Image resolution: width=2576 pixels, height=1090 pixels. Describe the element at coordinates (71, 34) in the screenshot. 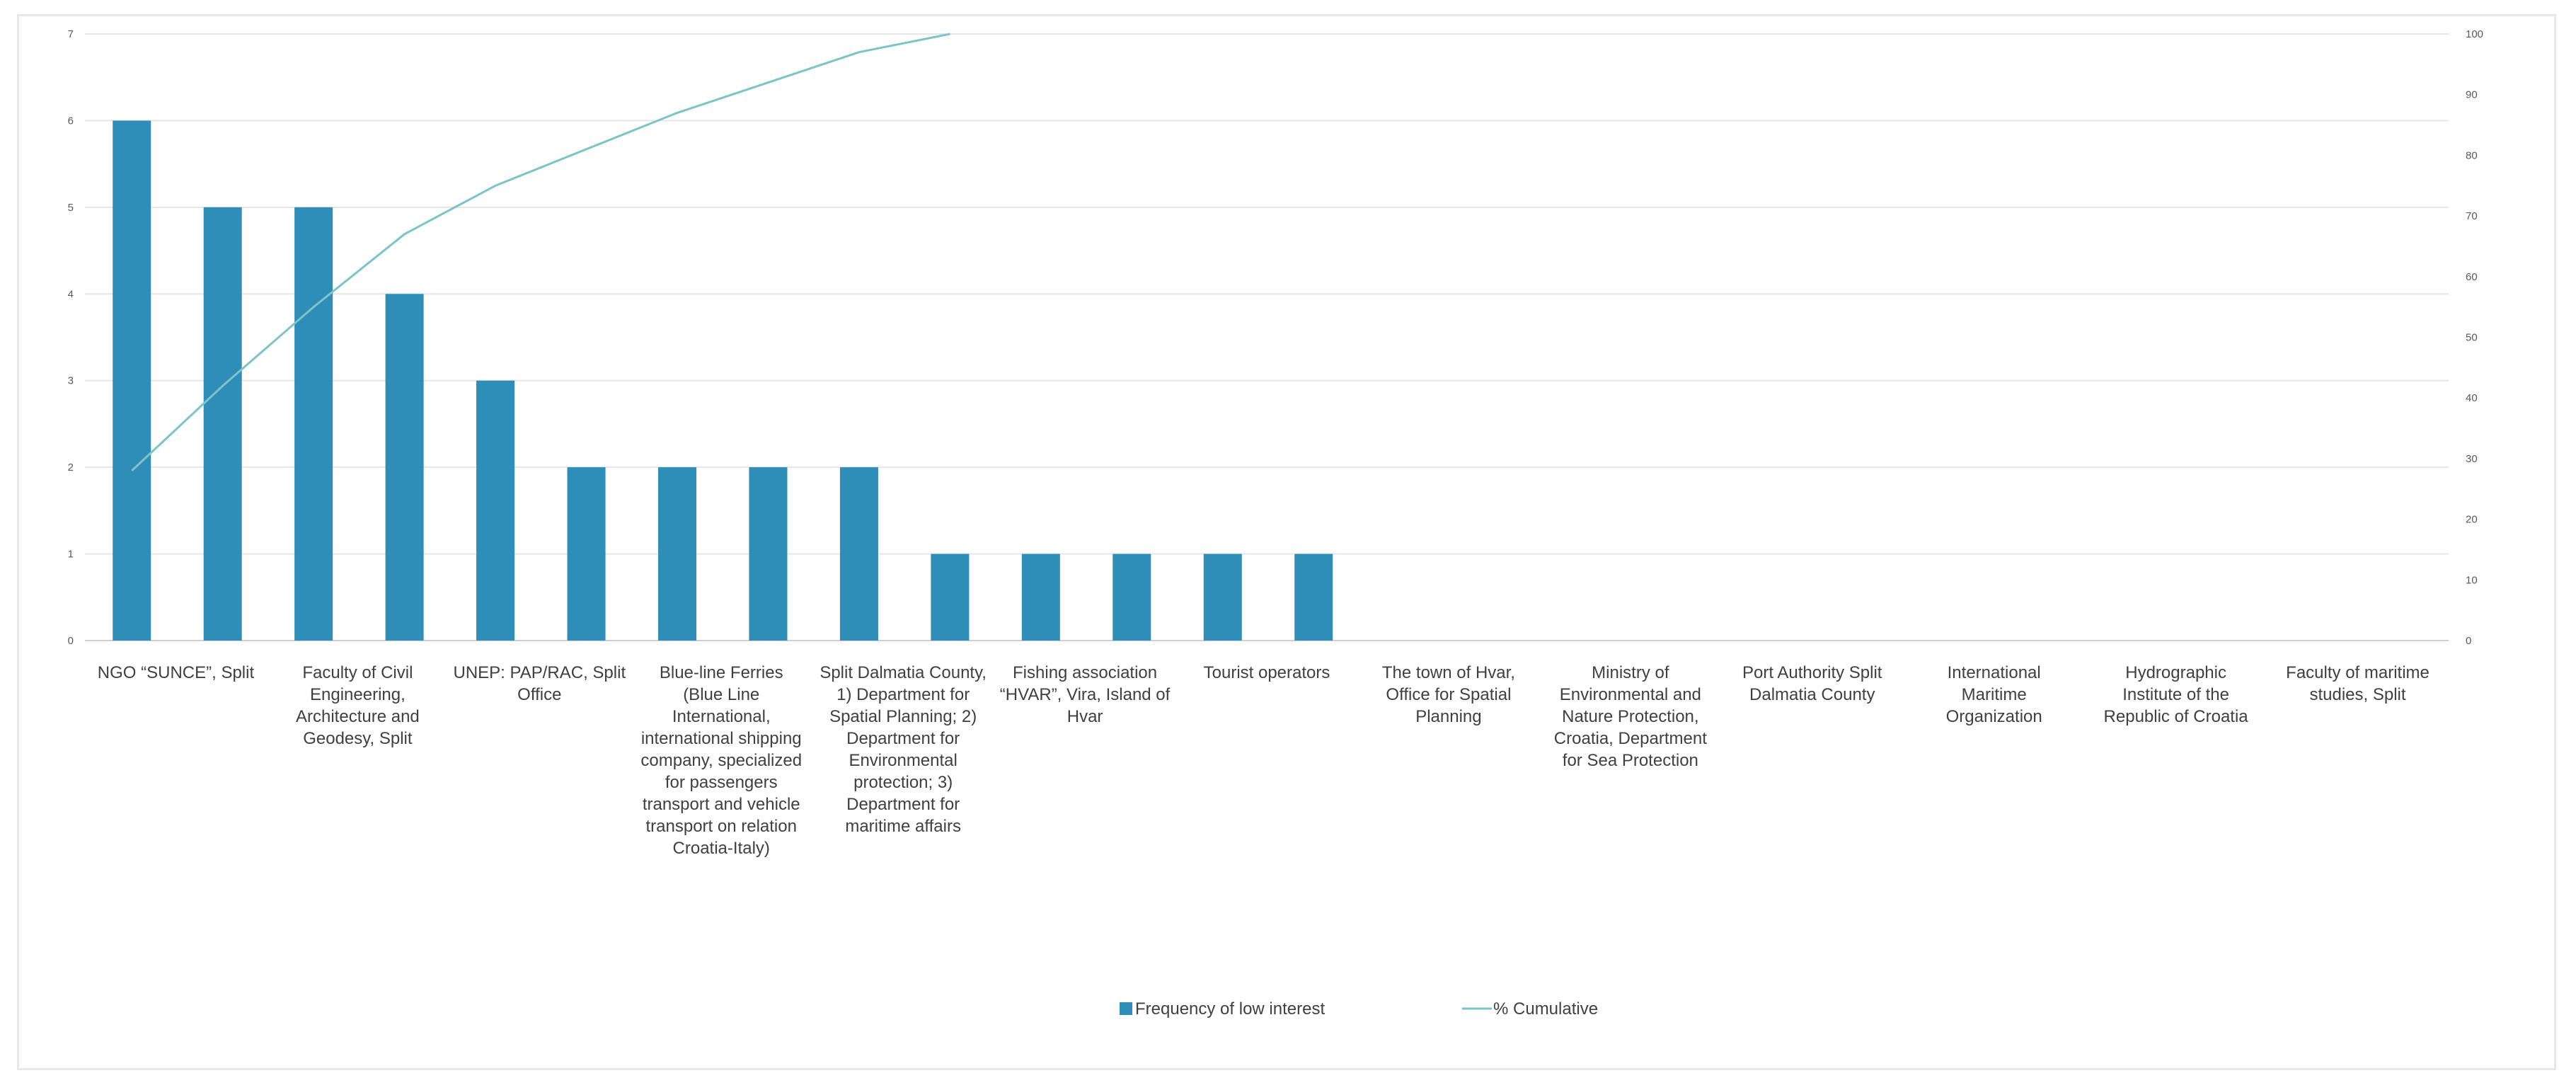

I see `y-tick-label: 7` at that location.